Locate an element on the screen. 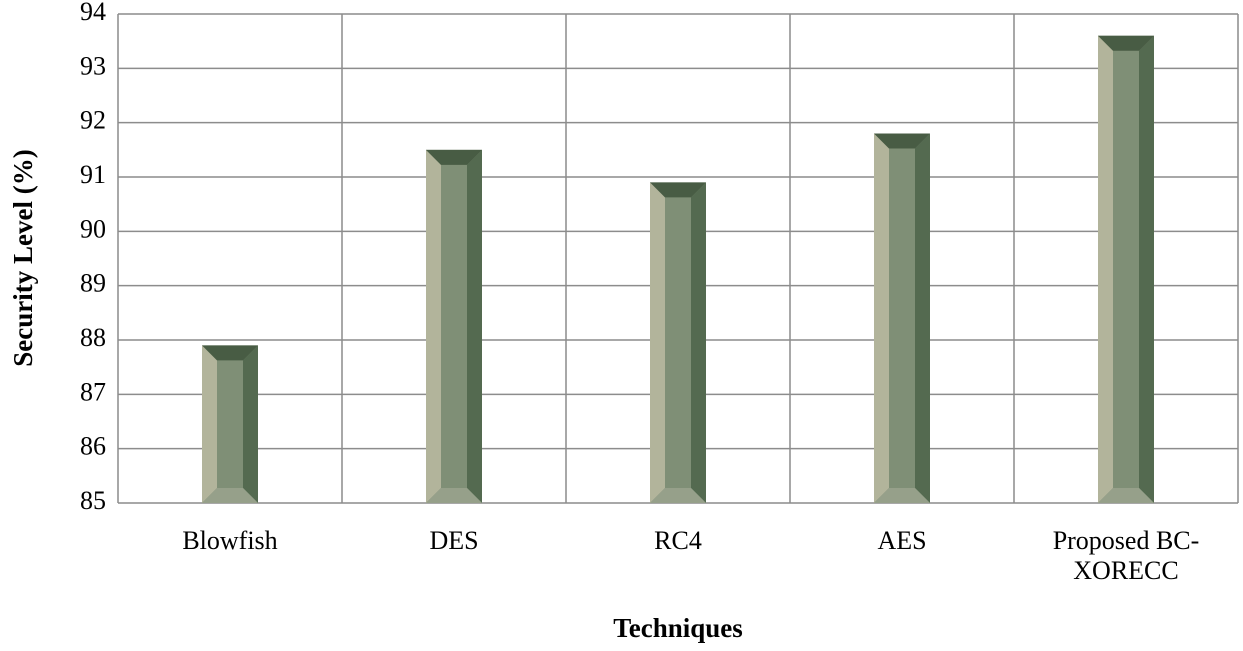  y-tick-label: 86 is located at coordinates (93, 446).